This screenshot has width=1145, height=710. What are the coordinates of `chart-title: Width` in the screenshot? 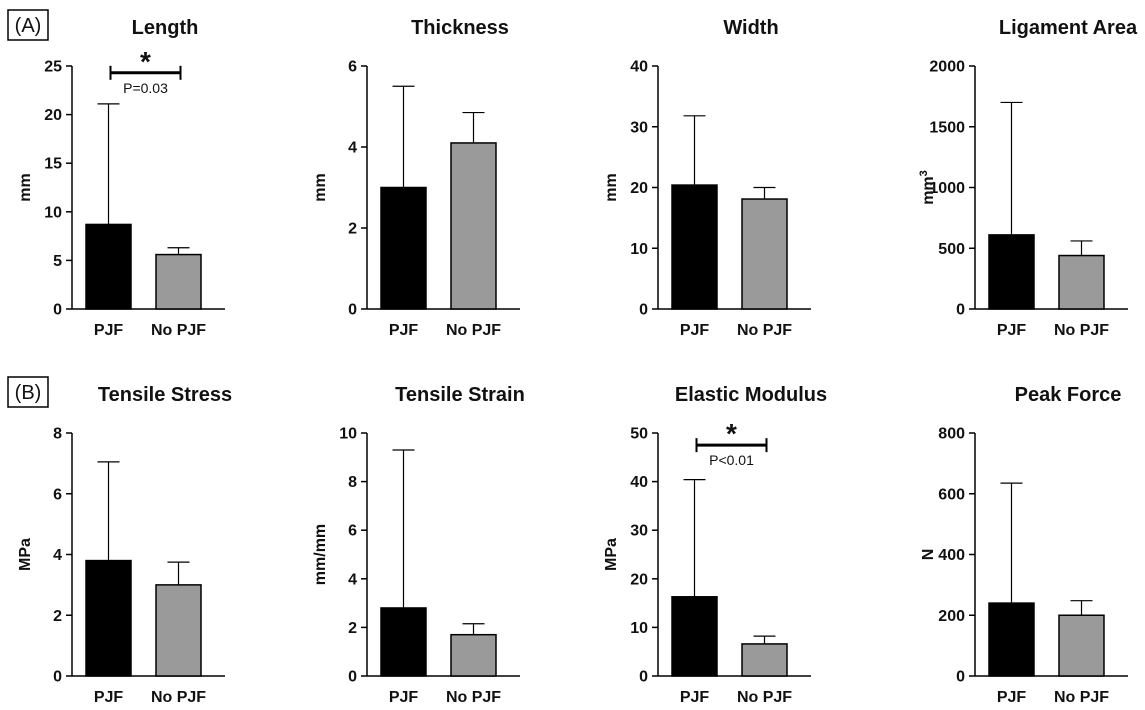 It's located at (750, 28).